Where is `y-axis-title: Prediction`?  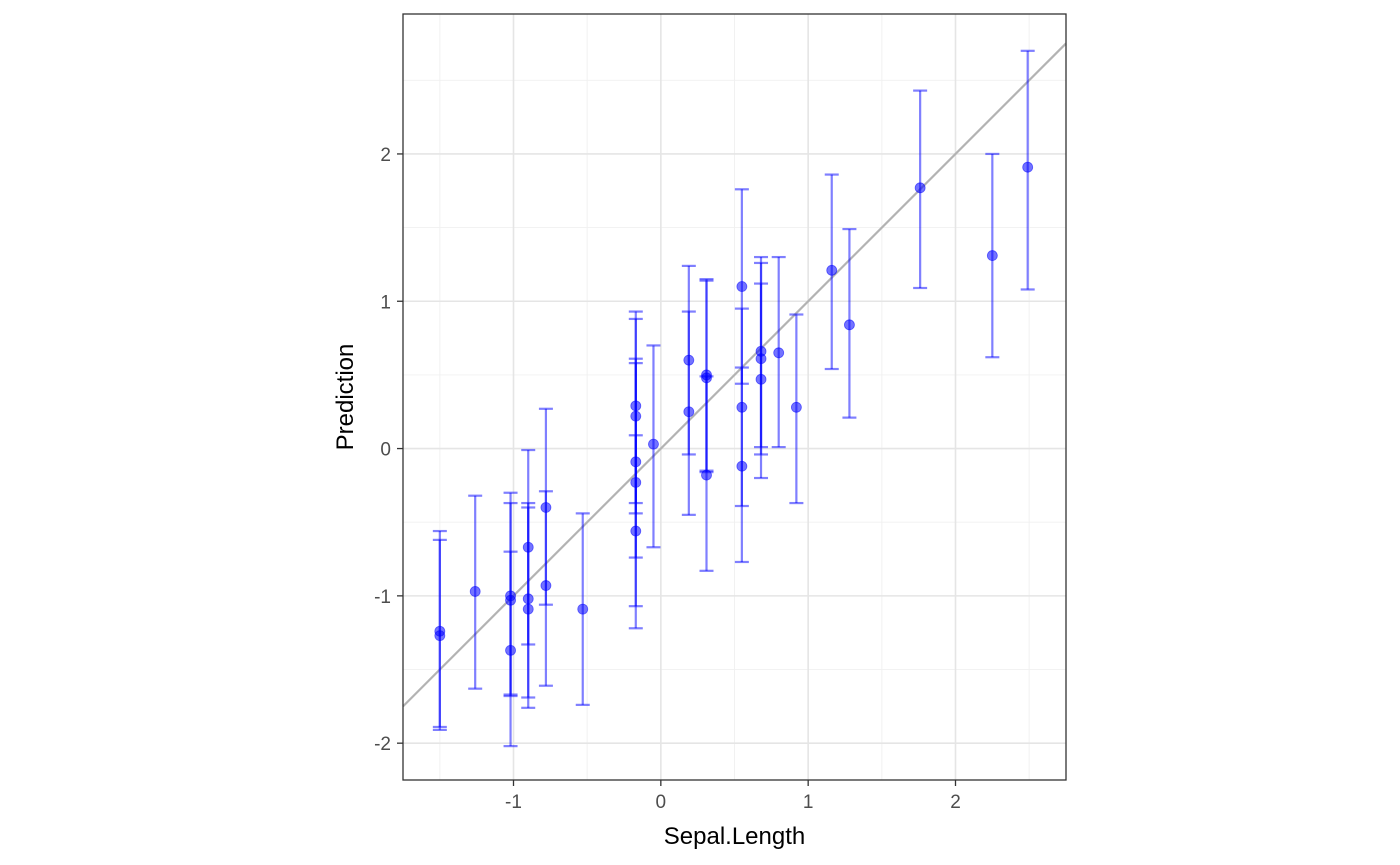
y-axis-title: Prediction is located at coordinates (345, 397).